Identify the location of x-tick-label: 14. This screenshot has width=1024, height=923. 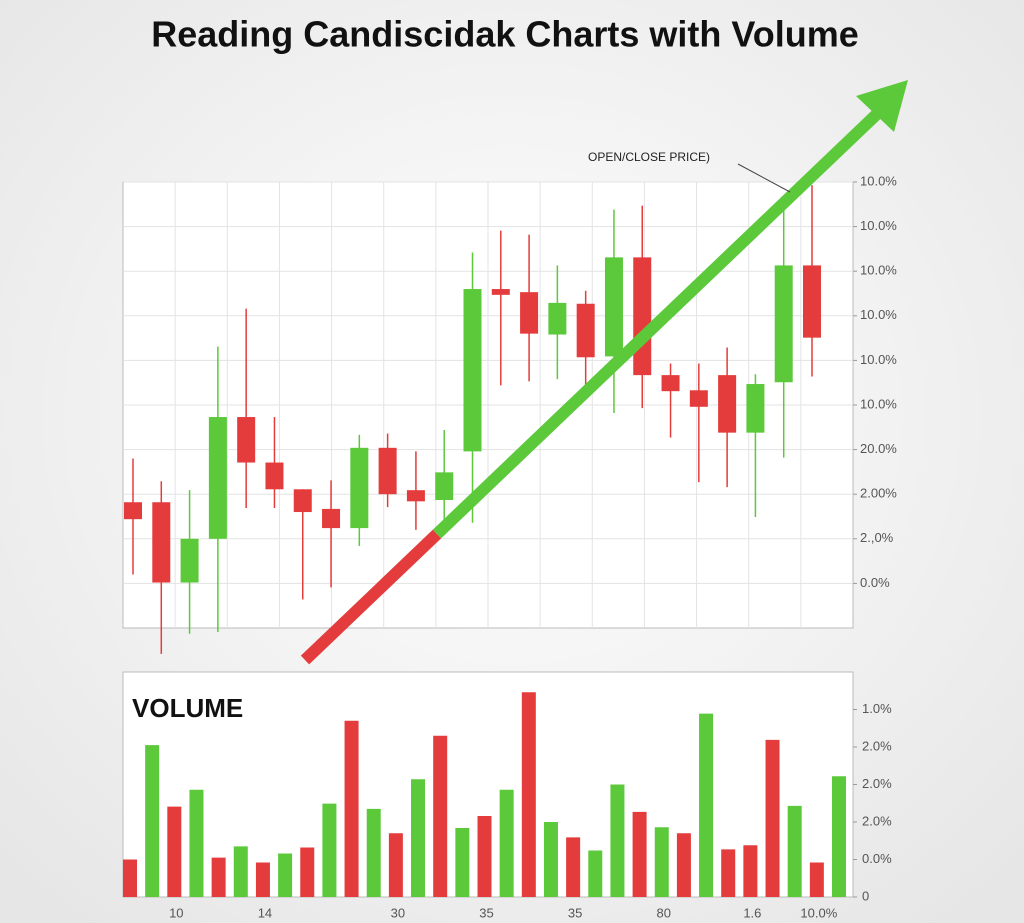
(265, 912).